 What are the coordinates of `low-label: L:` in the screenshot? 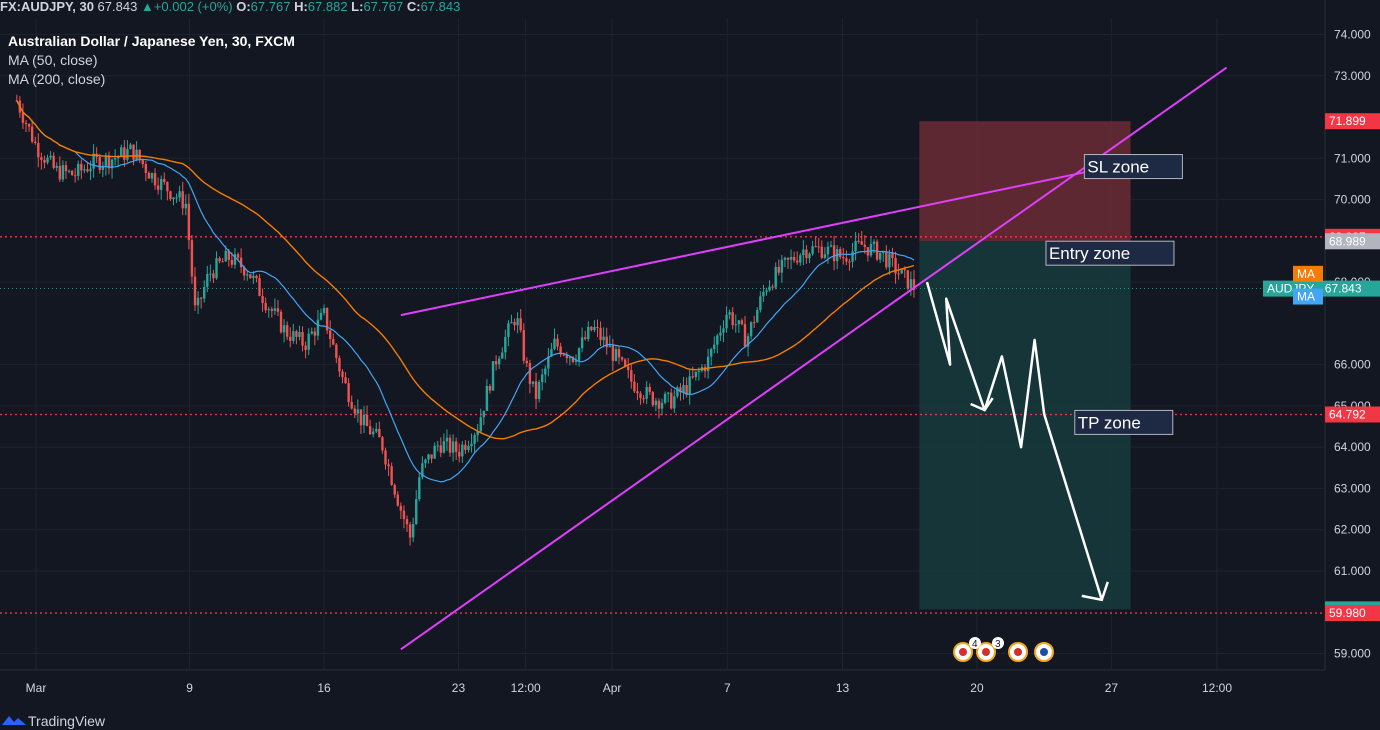 It's located at (357, 7).